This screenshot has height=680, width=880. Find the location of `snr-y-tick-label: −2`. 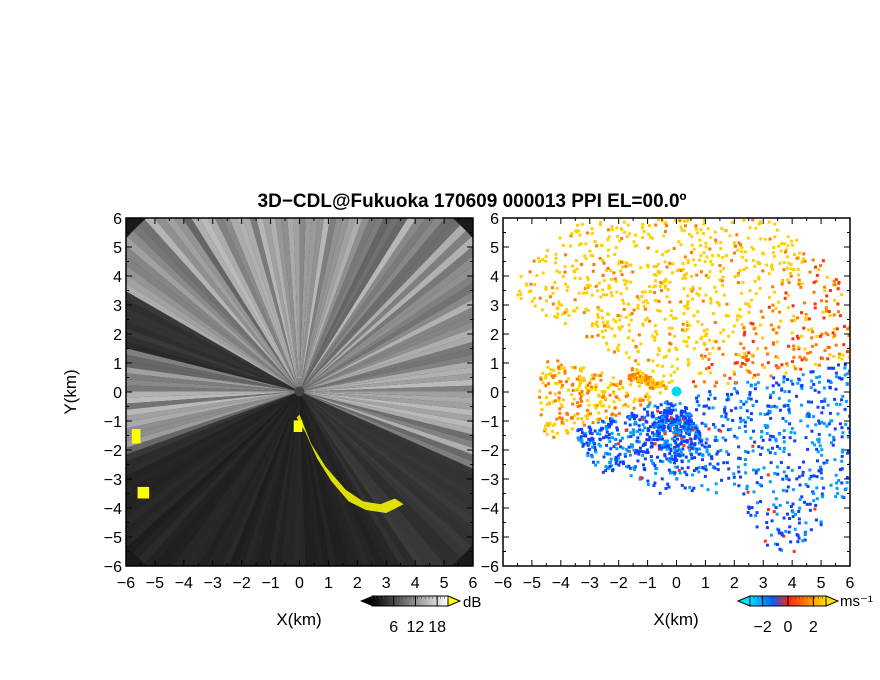

snr-y-tick-label: −2 is located at coordinates (113, 451).